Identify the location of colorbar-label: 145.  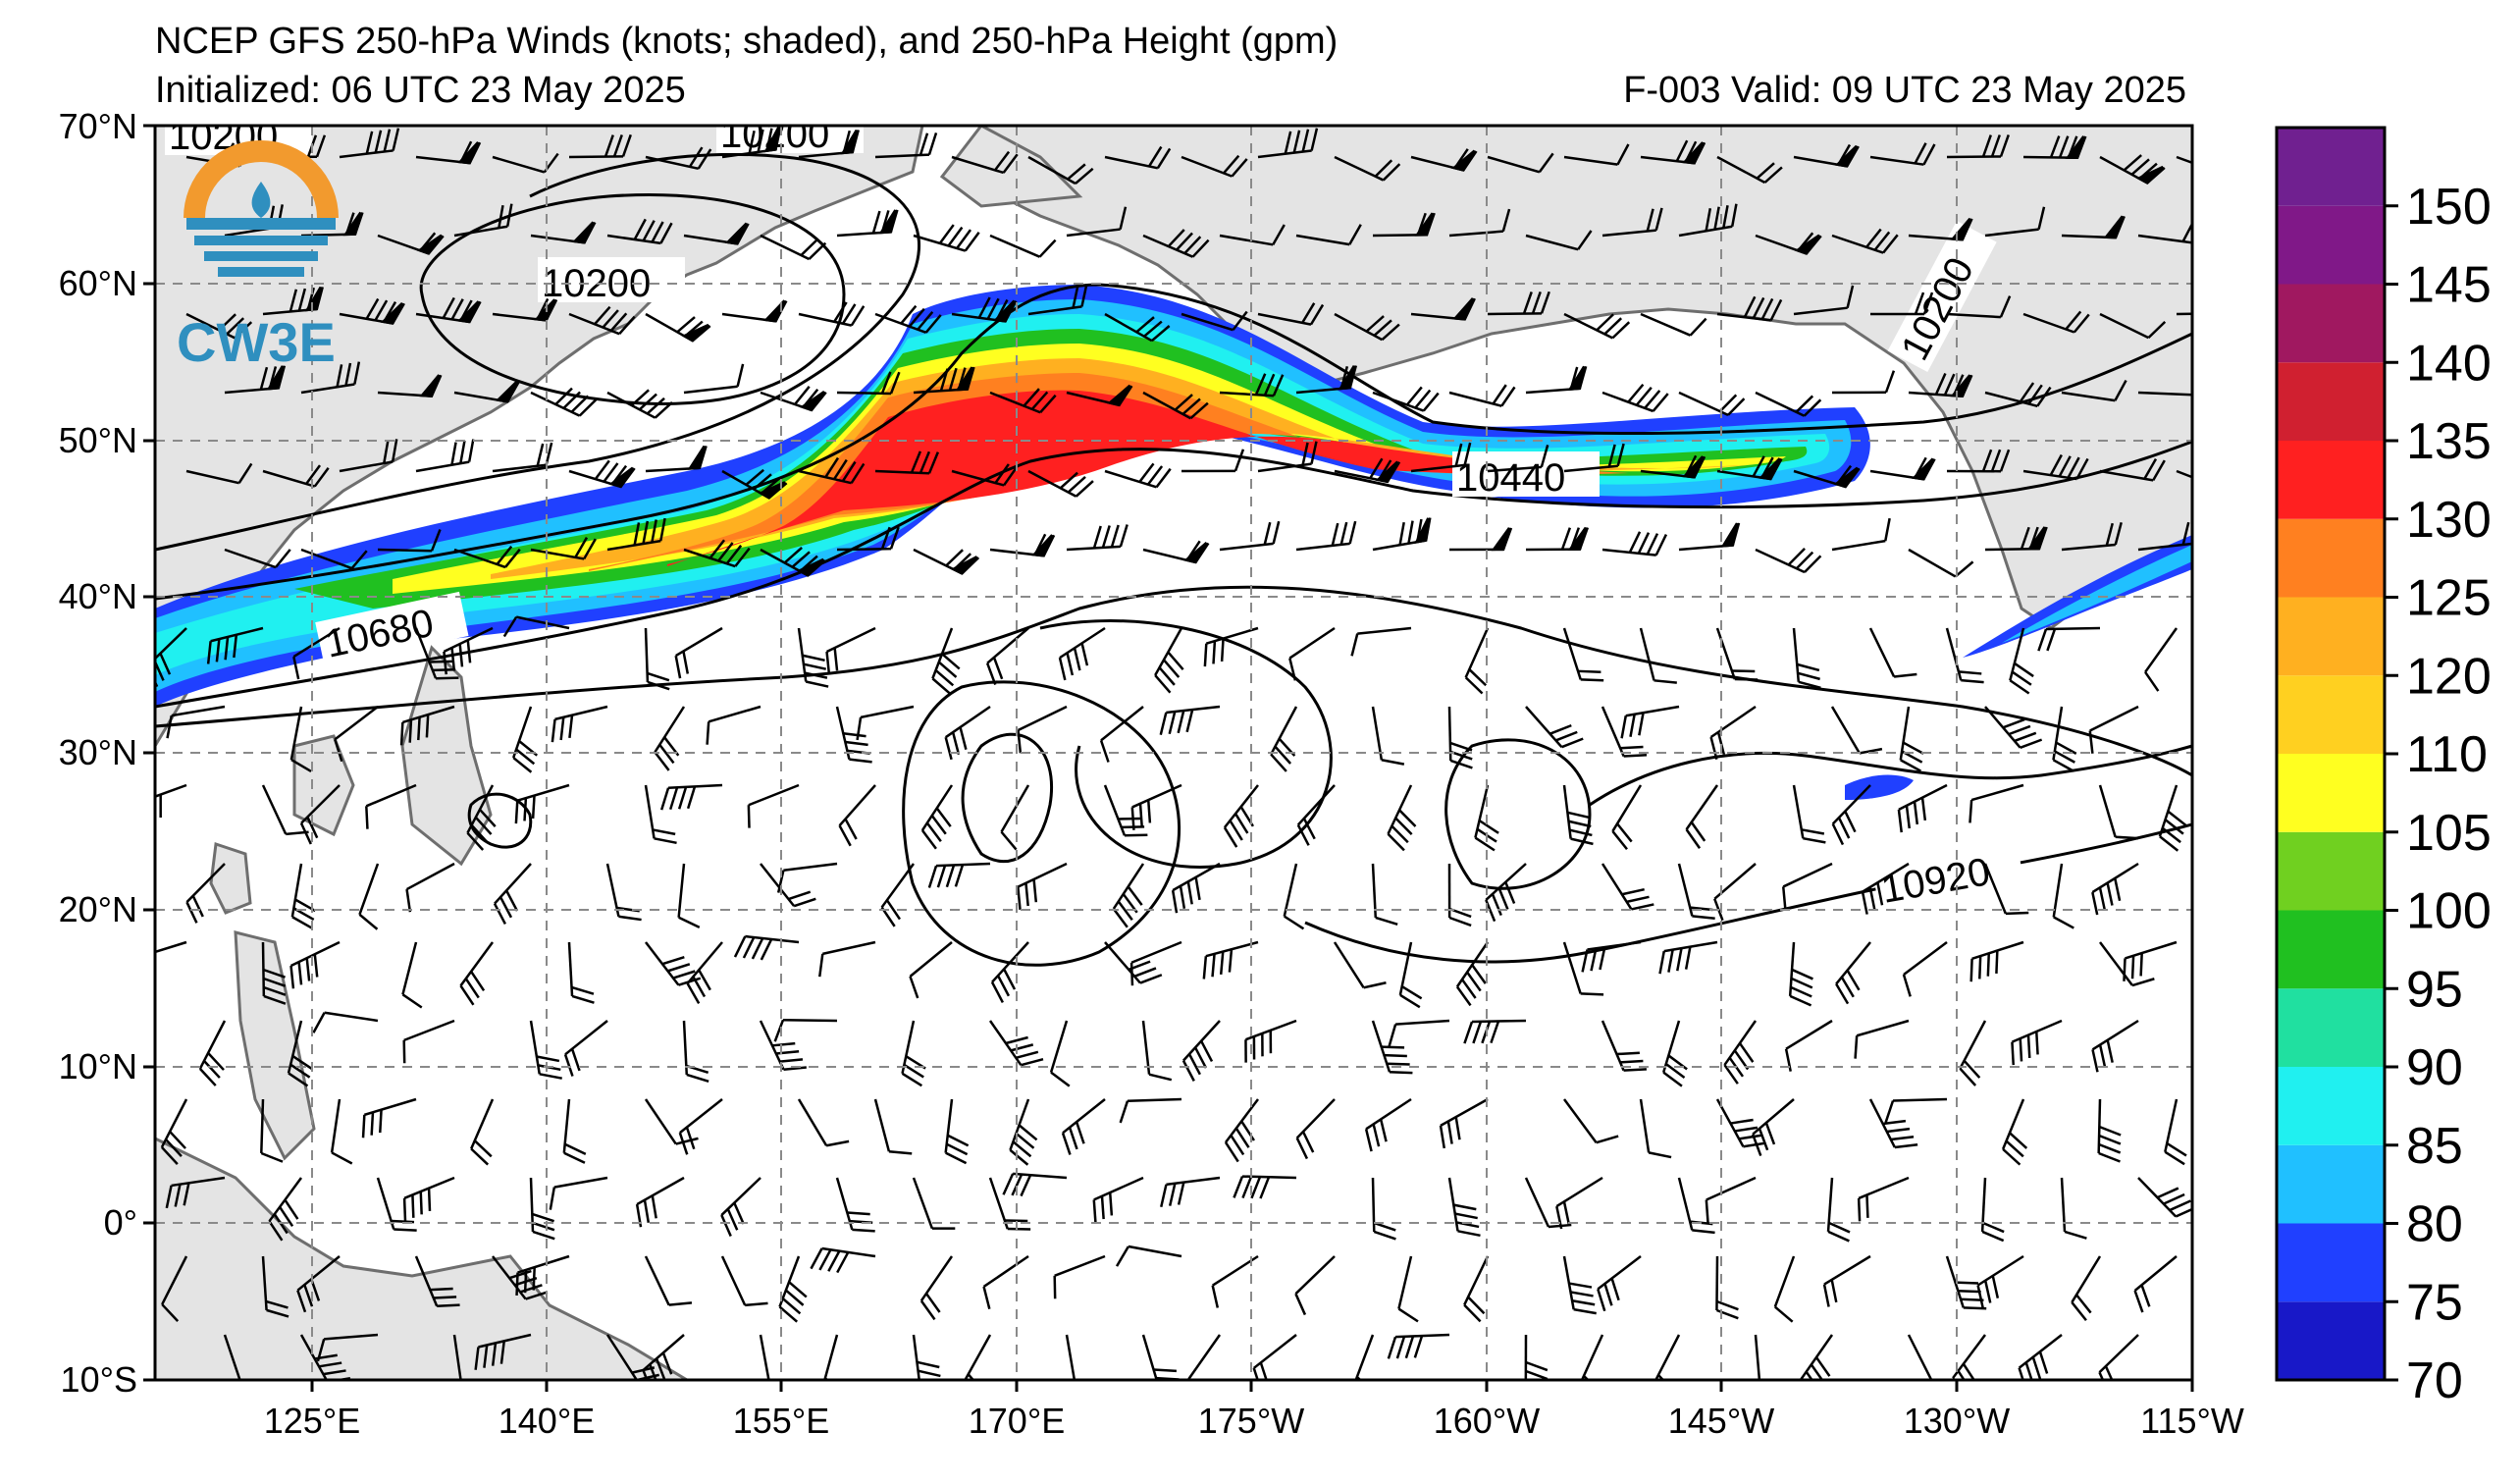
(2449, 286).